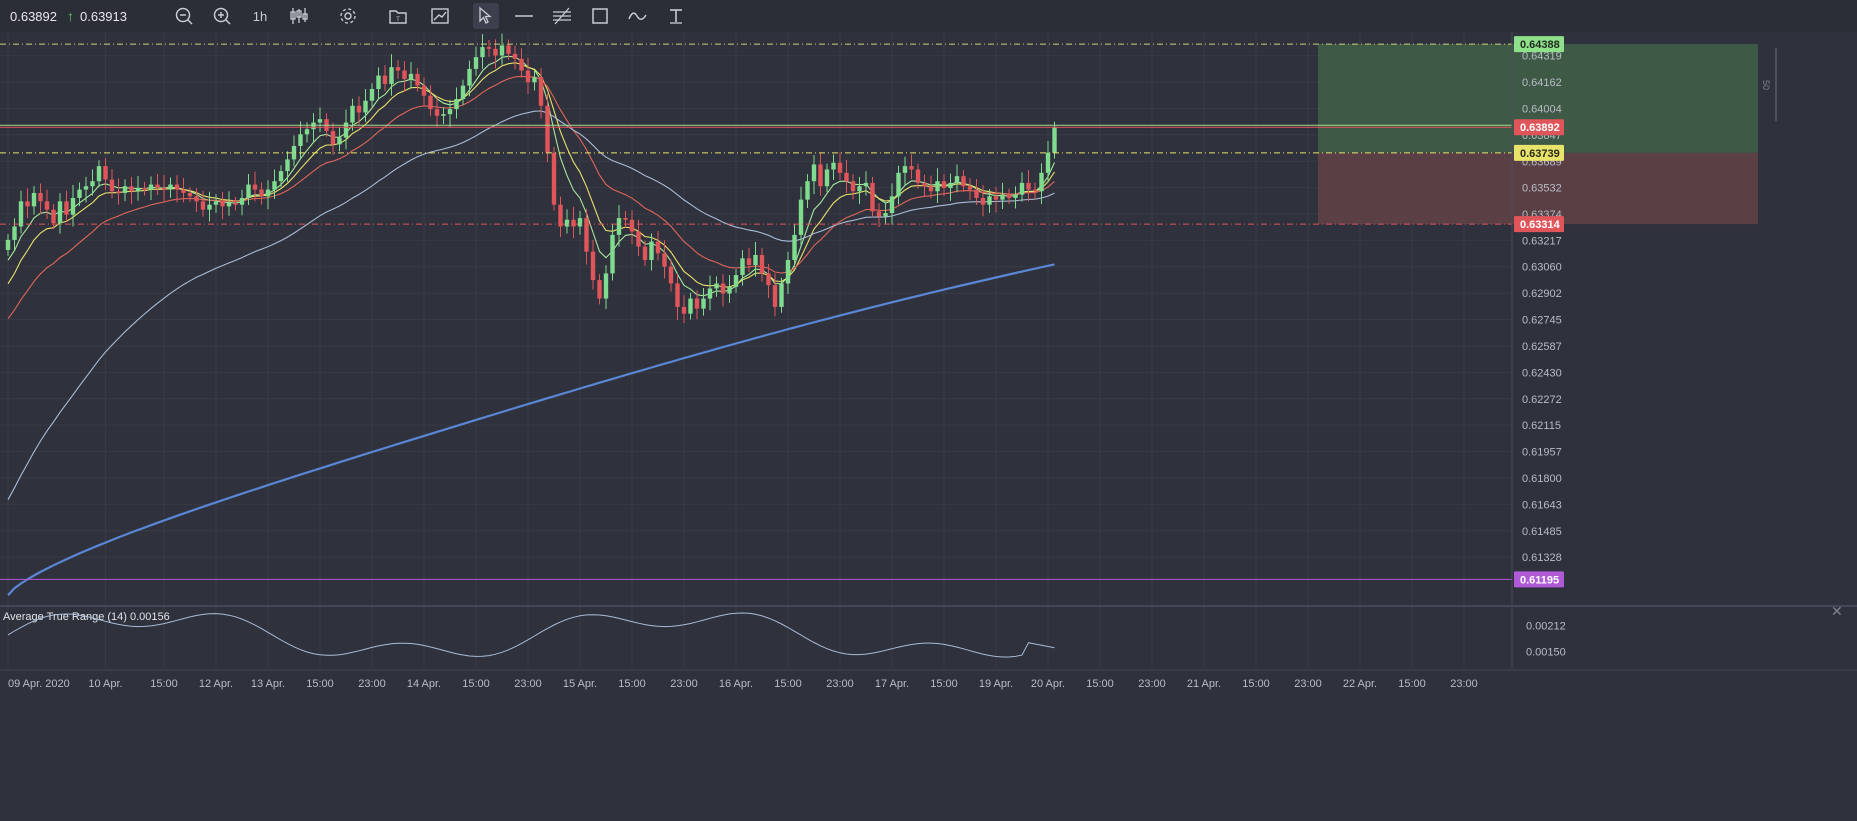 The width and height of the screenshot is (1857, 821). What do you see at coordinates (1542, 373) in the screenshot?
I see `price-tick-label: 0.62430` at bounding box center [1542, 373].